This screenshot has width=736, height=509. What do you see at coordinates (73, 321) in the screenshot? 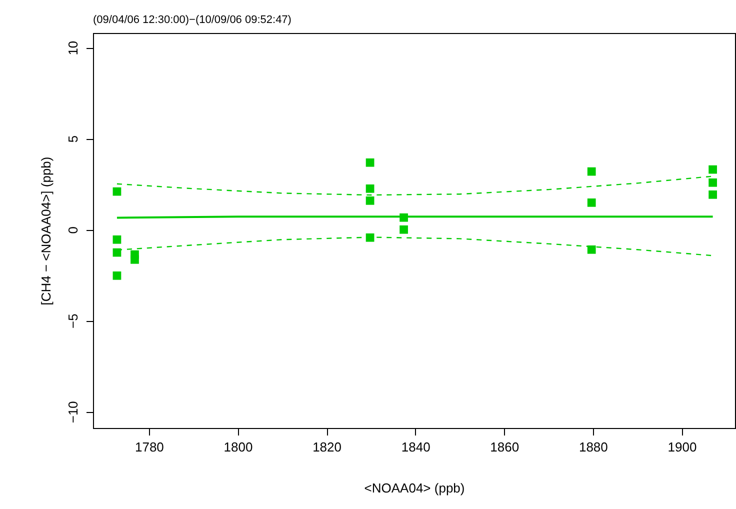
I see `y-tick-label: −5` at bounding box center [73, 321].